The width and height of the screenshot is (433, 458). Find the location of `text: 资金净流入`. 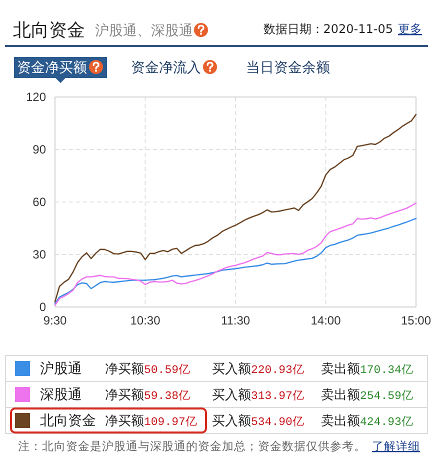

text: 资金净流入 is located at coordinates (166, 68).